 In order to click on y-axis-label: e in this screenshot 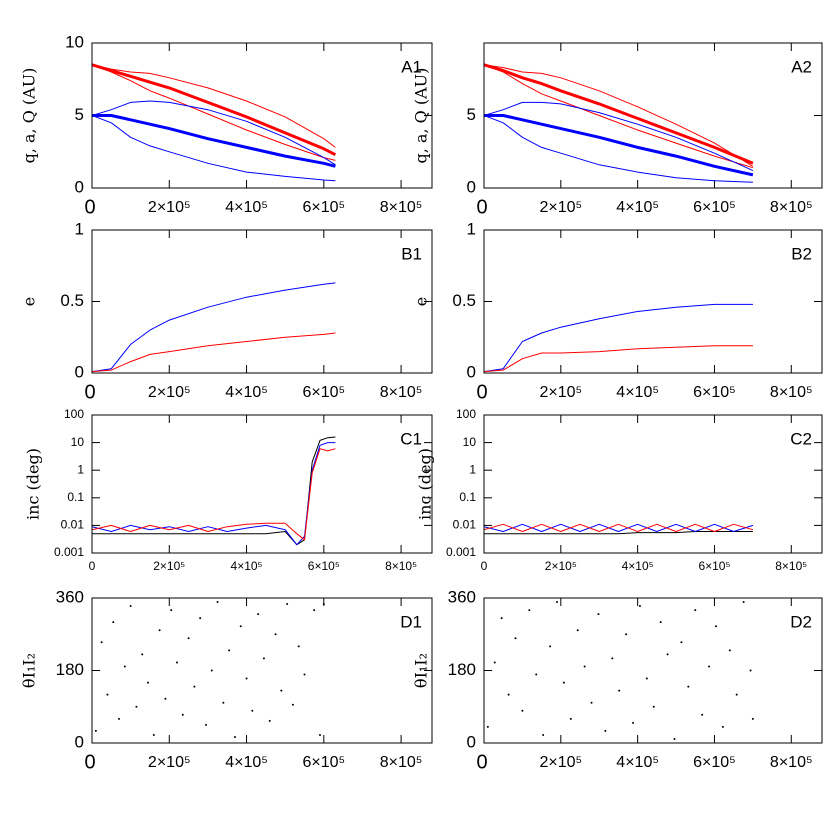, I will do `click(29, 301)`.